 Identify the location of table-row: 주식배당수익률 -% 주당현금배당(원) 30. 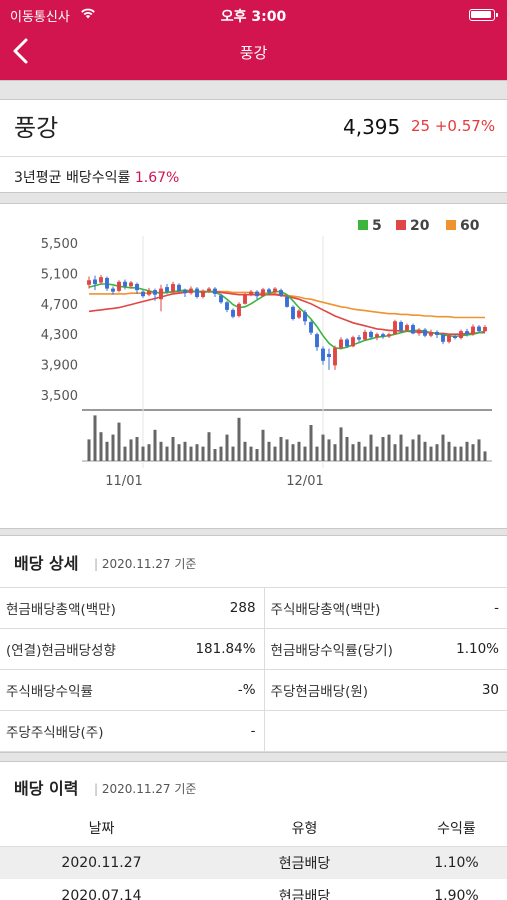
(253, 690).